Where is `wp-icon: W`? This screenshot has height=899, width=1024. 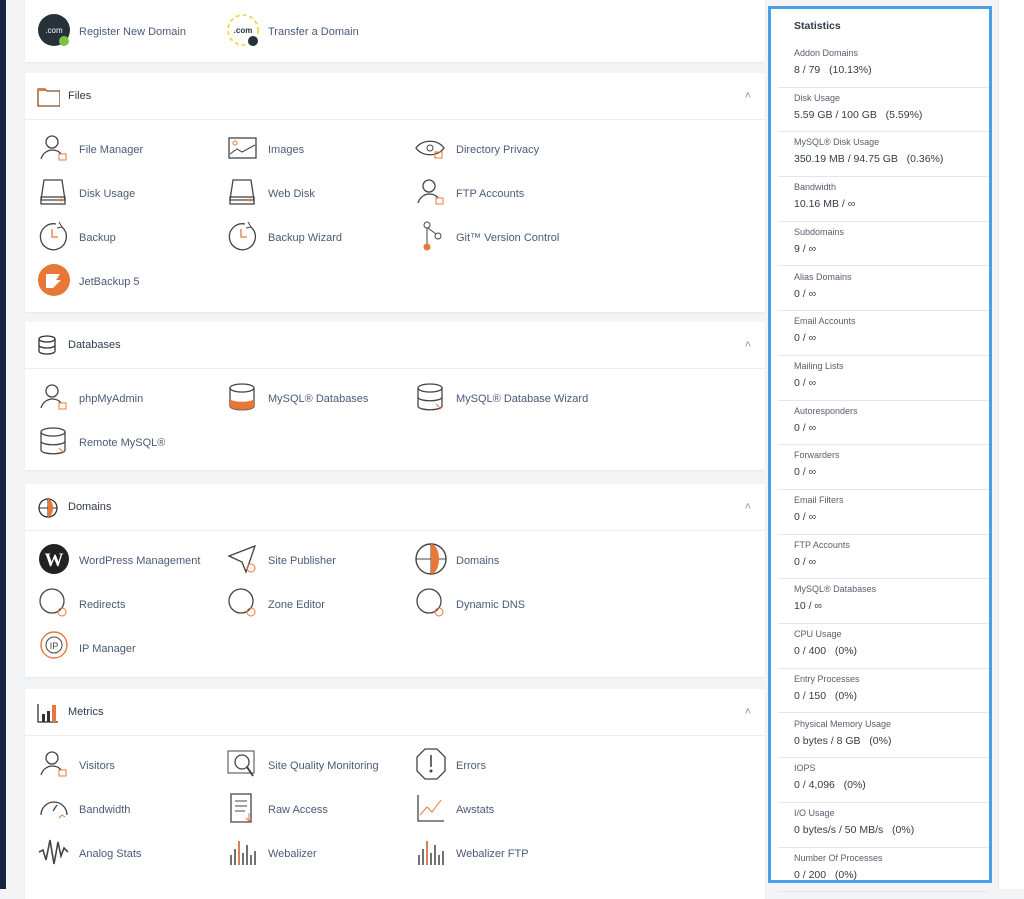 wp-icon: W is located at coordinates (54, 561).